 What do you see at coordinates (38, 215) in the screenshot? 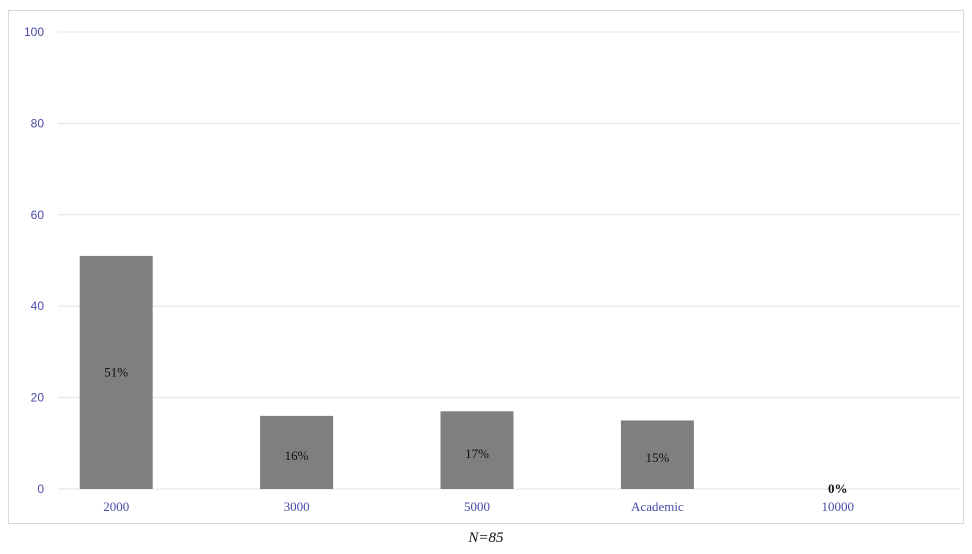
I see `y-tick-label: 60` at bounding box center [38, 215].